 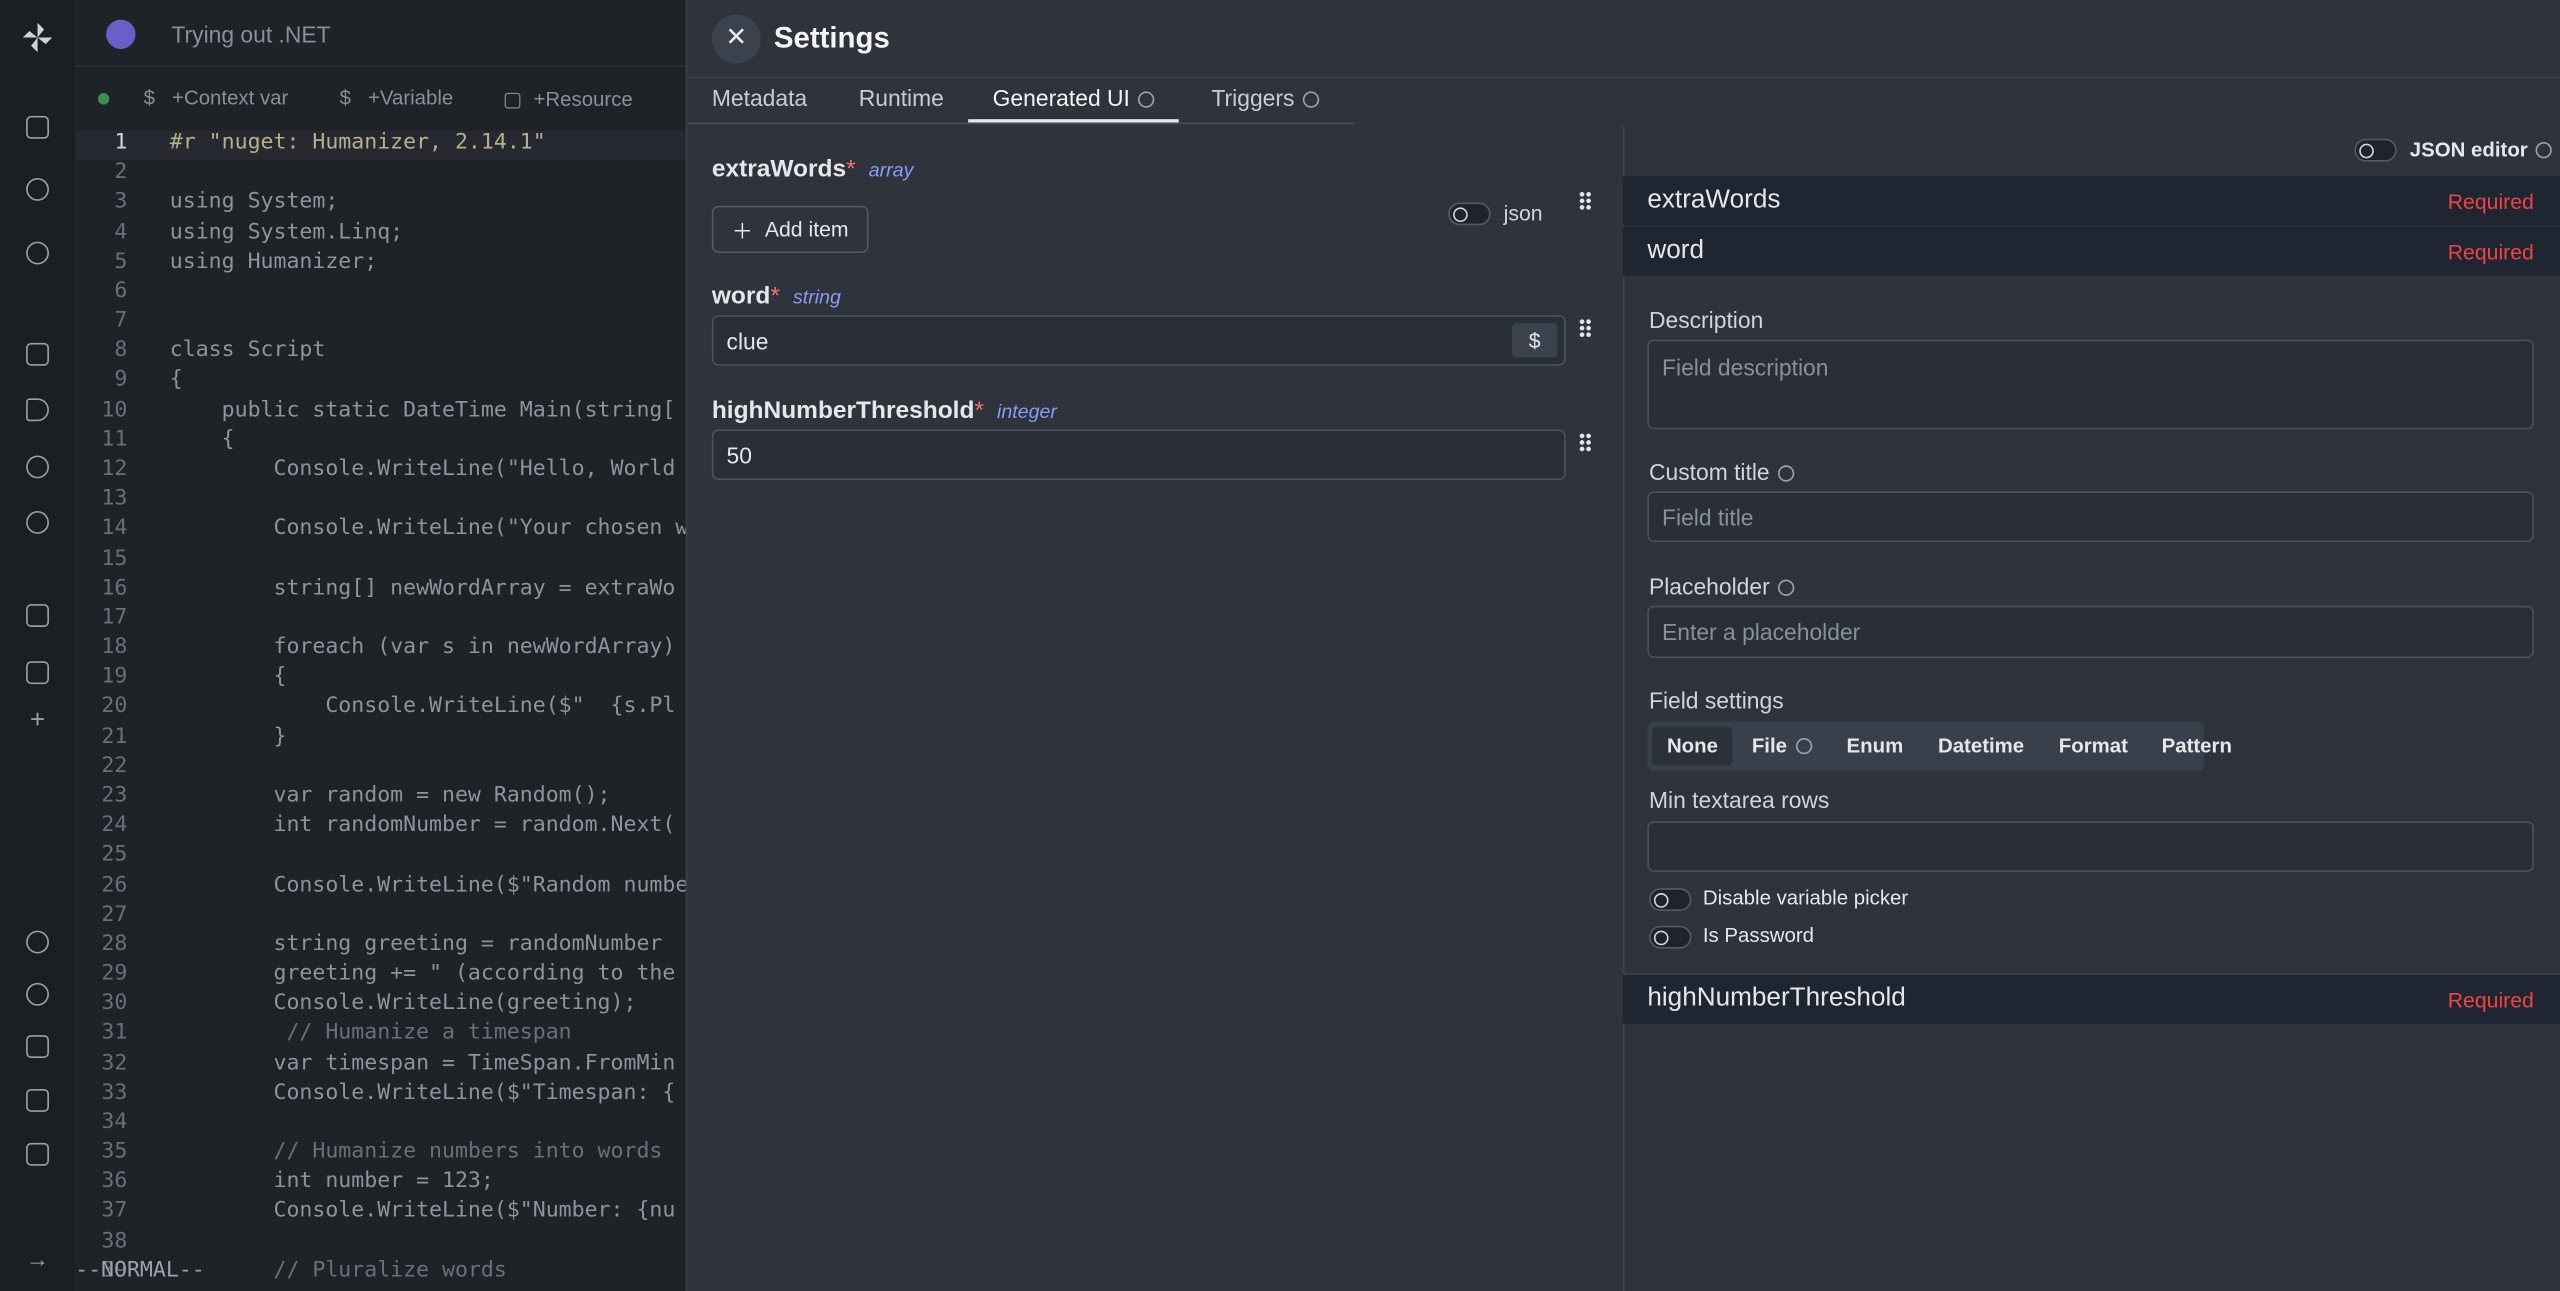 I want to click on rows-input, so click(x=2090, y=846).